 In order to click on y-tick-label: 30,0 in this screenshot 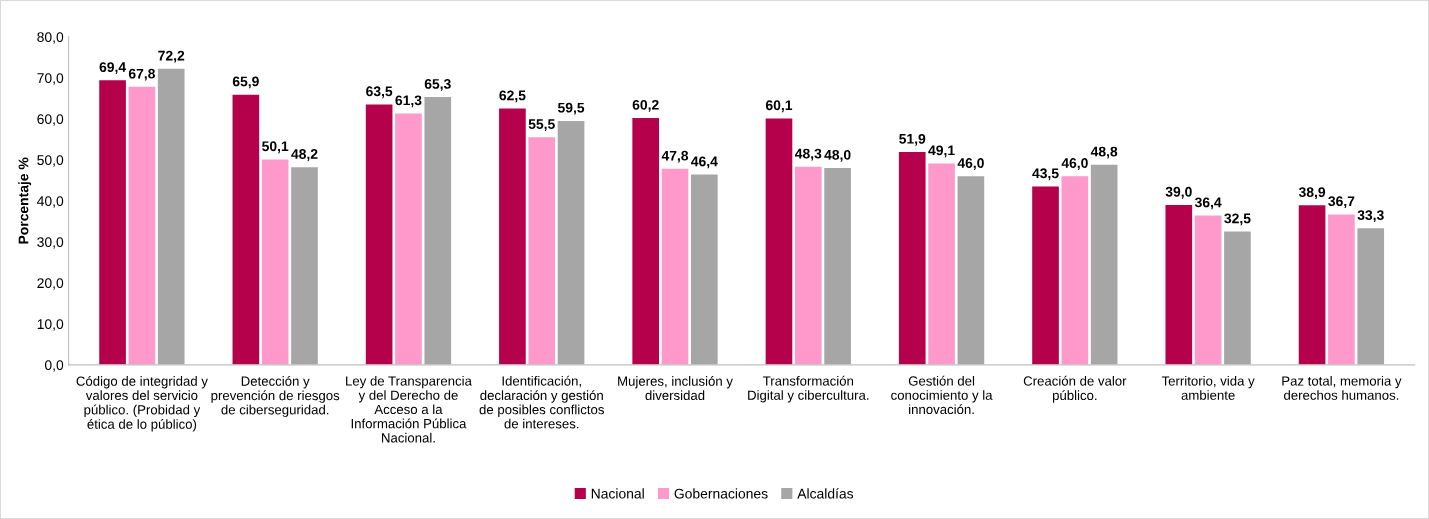, I will do `click(50, 243)`.